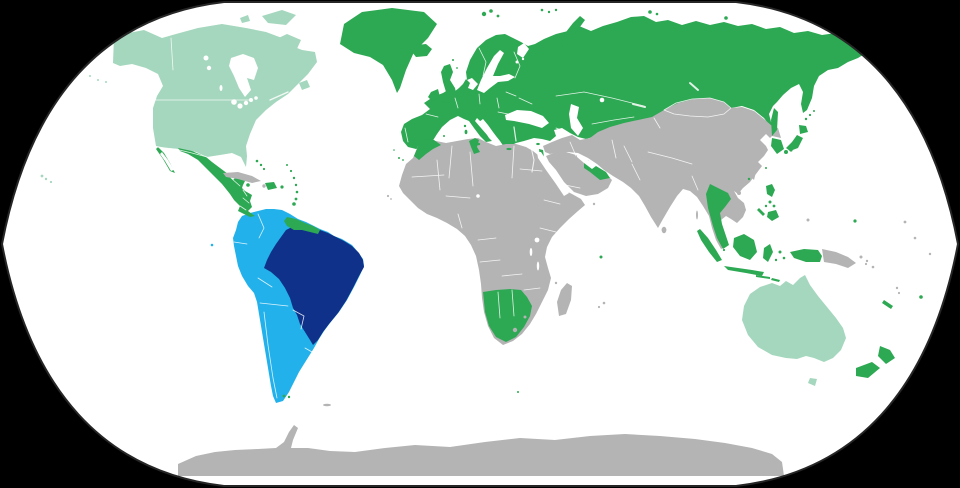 The width and height of the screenshot is (960, 488). What do you see at coordinates (749, 179) in the screenshot?
I see `island-hong-kong` at bounding box center [749, 179].